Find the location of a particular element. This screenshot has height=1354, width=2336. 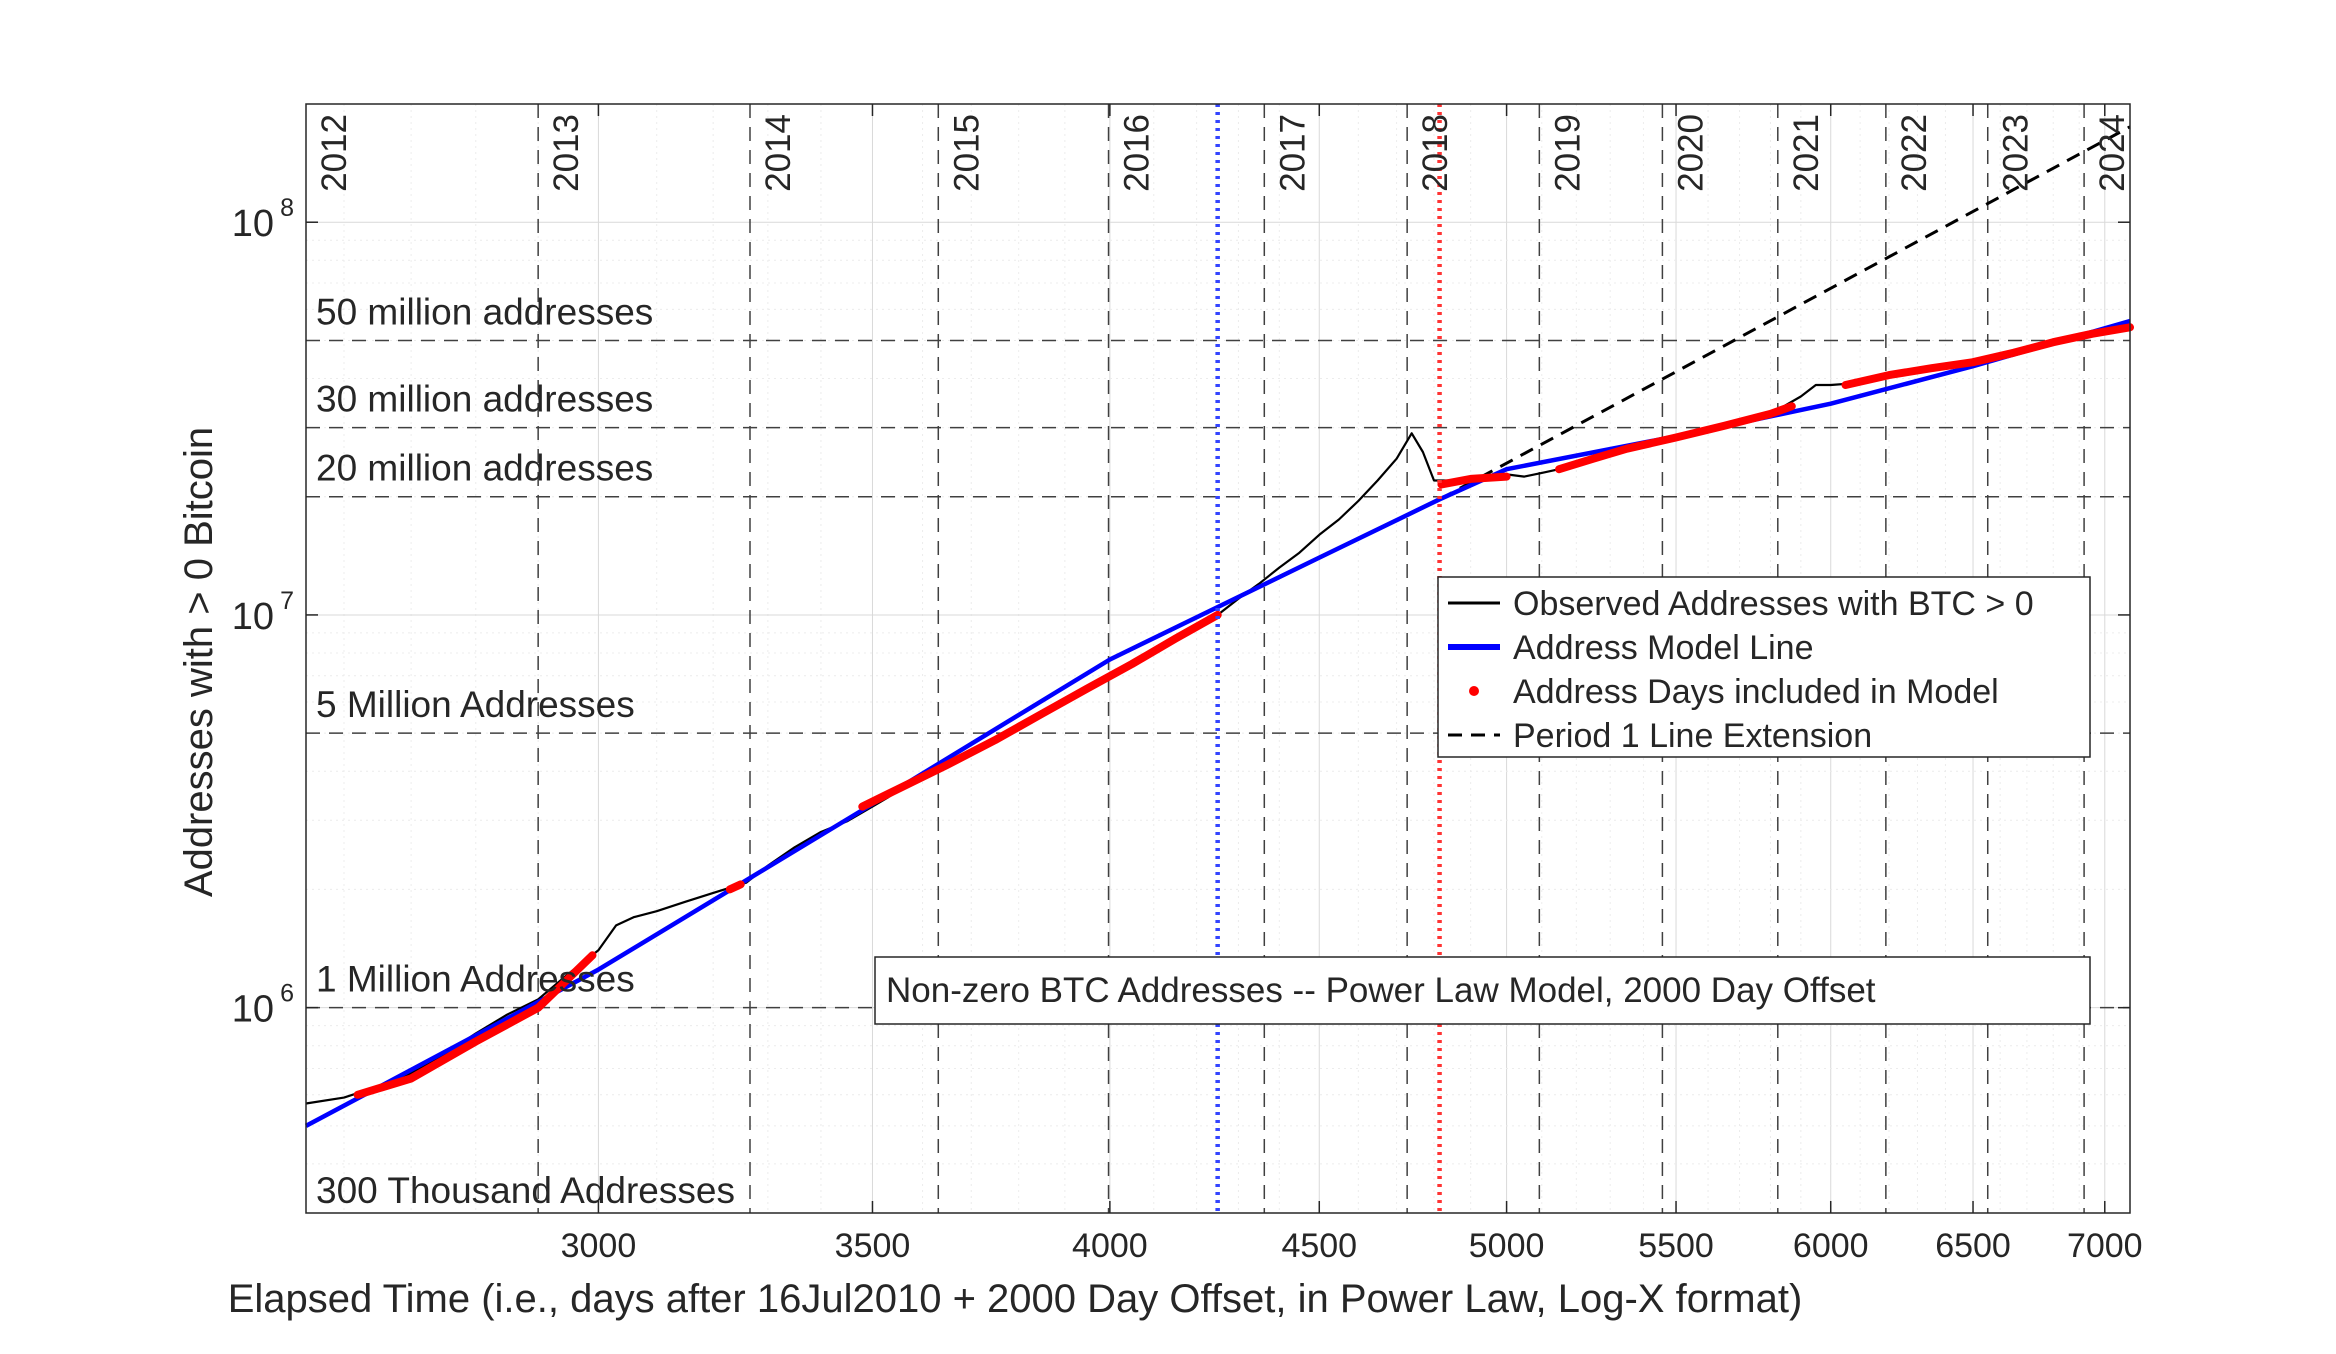

legend-label-extension: Period 1 Line Extension is located at coordinates (1692, 736).